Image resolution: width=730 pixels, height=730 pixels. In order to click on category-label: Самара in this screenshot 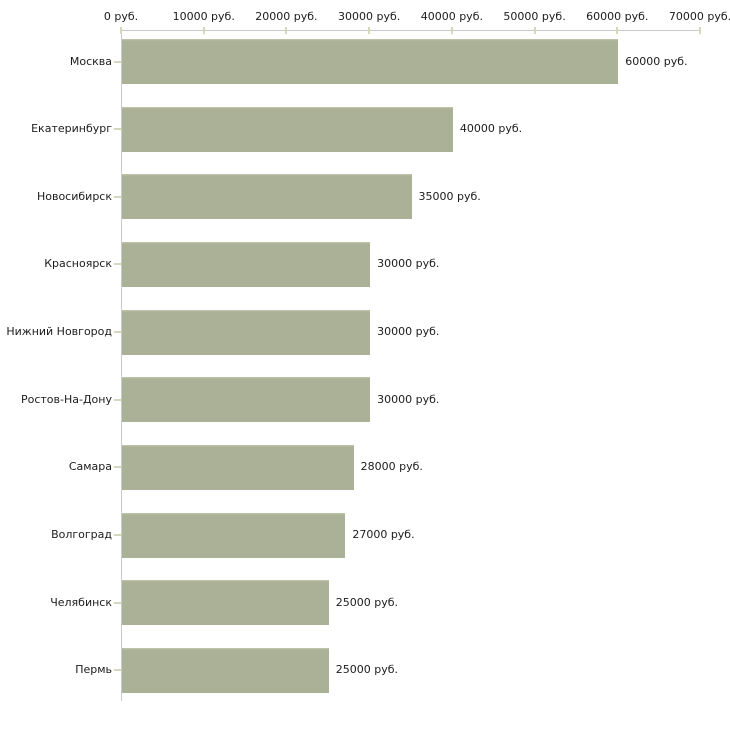, I will do `click(90, 467)`.